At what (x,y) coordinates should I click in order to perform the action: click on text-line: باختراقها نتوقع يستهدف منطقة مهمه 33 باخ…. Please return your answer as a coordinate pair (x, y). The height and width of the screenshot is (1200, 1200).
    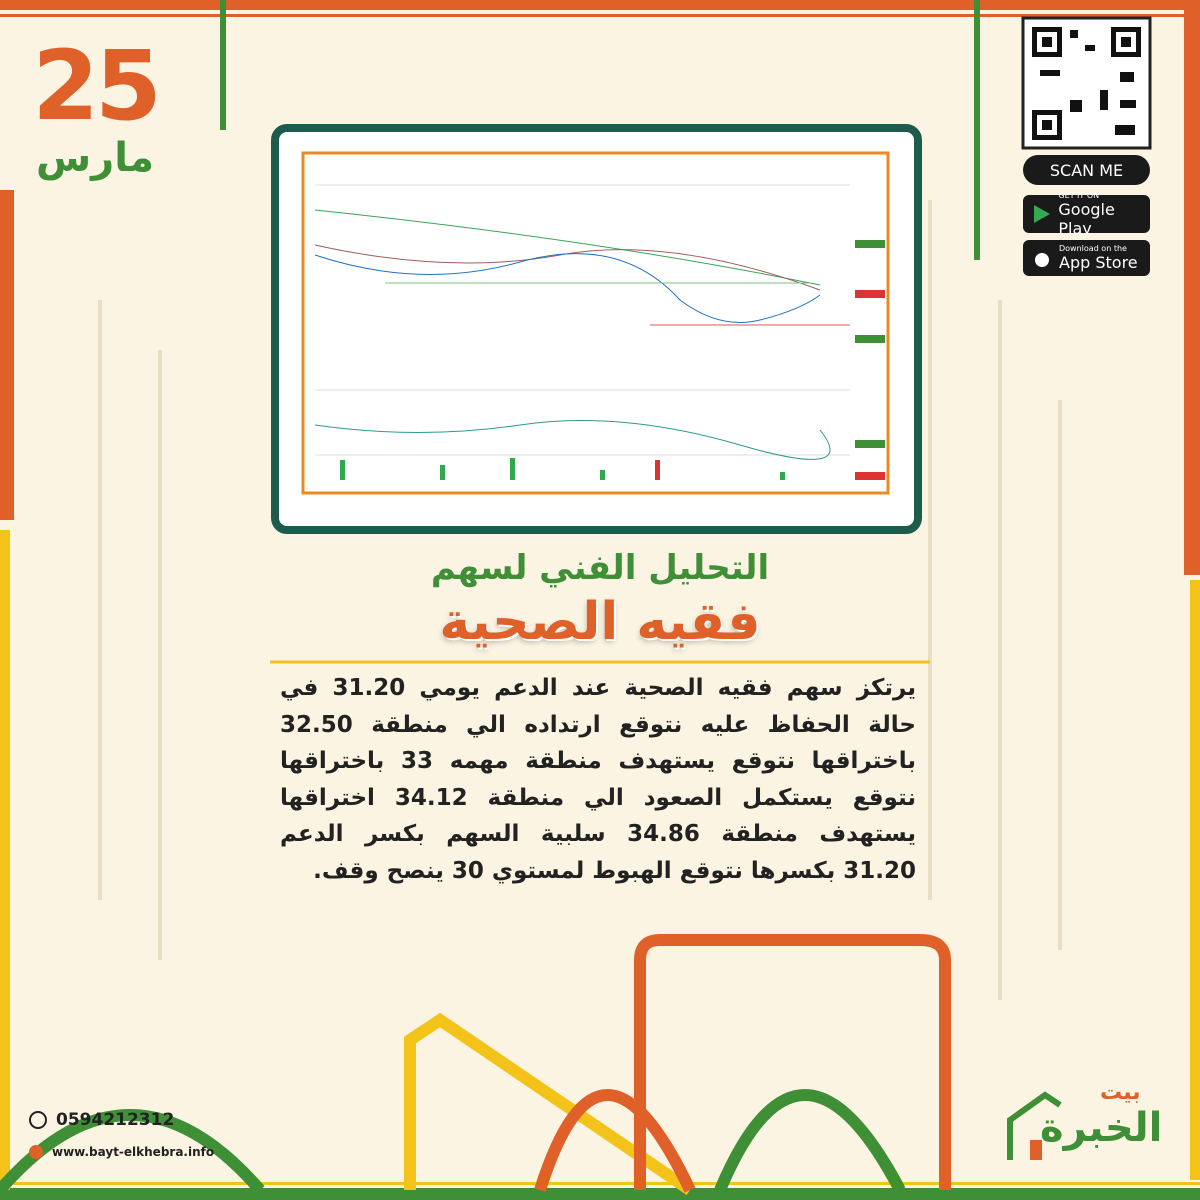
    Looking at the image, I should click on (598, 761).